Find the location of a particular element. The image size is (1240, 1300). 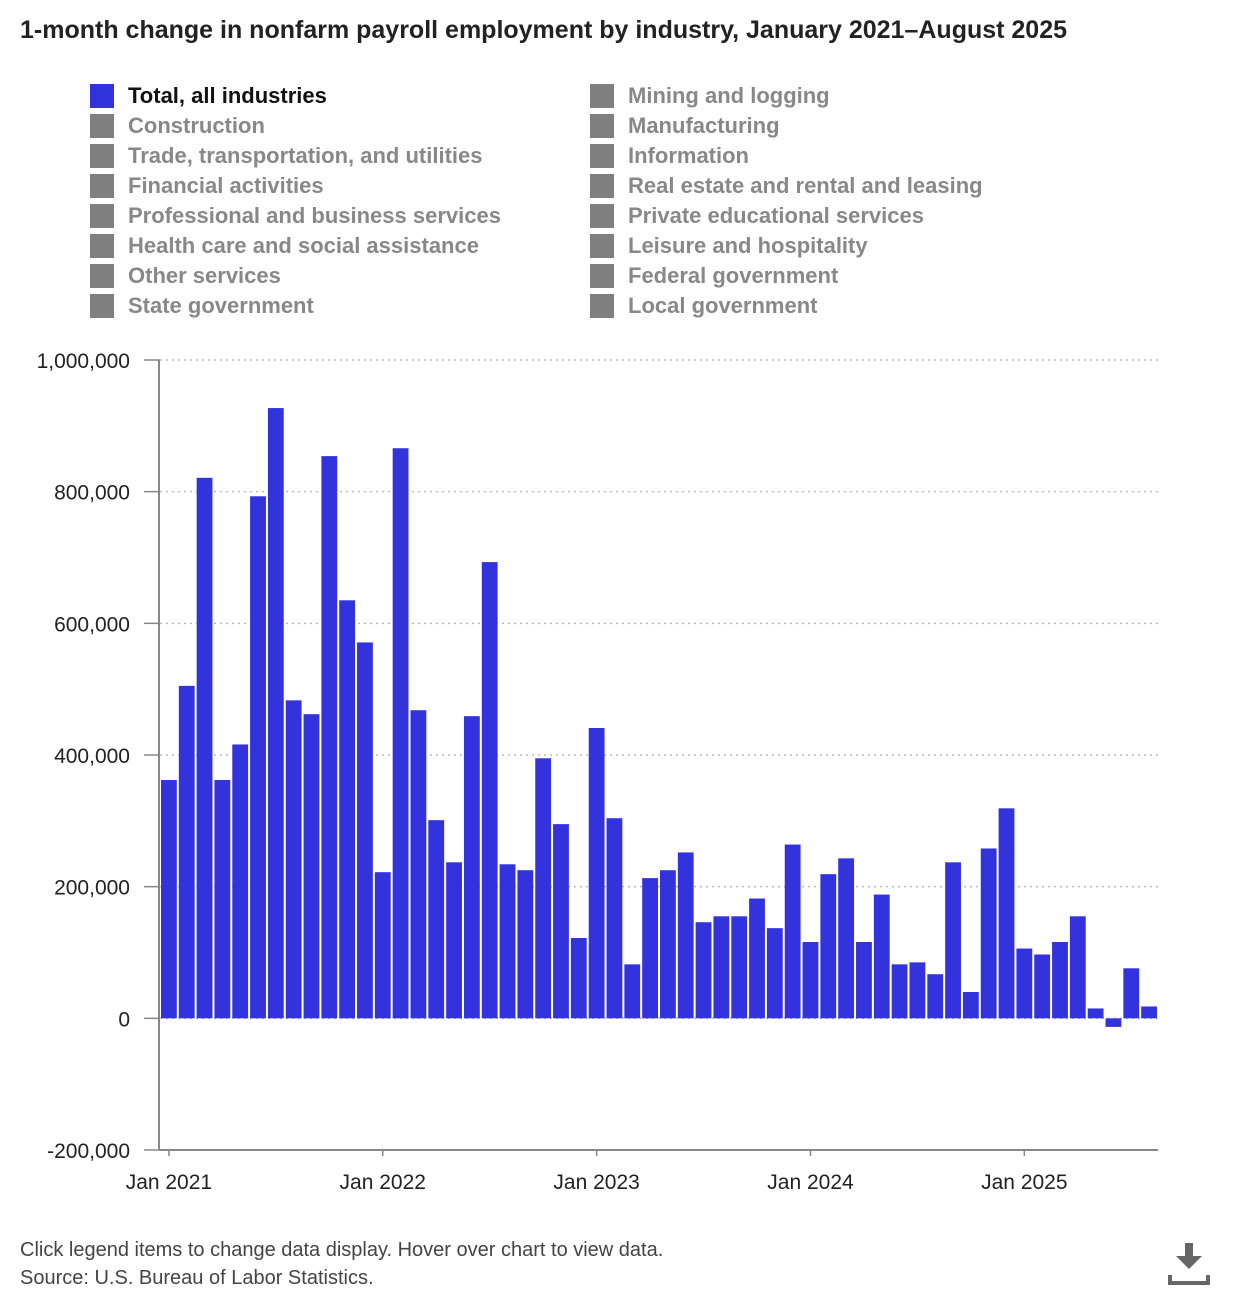

legend-item: Total, all industries is located at coordinates (340, 95).